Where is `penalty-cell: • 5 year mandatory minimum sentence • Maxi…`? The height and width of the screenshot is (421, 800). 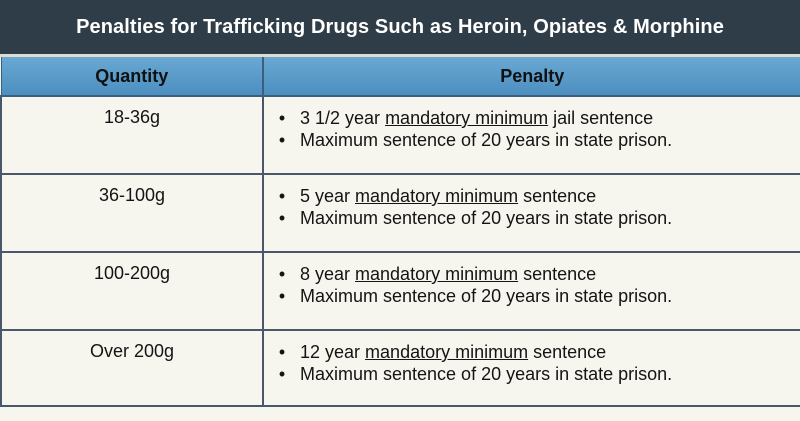
penalty-cell: • 5 year mandatory minimum sentence • Maxi… is located at coordinates (531, 213).